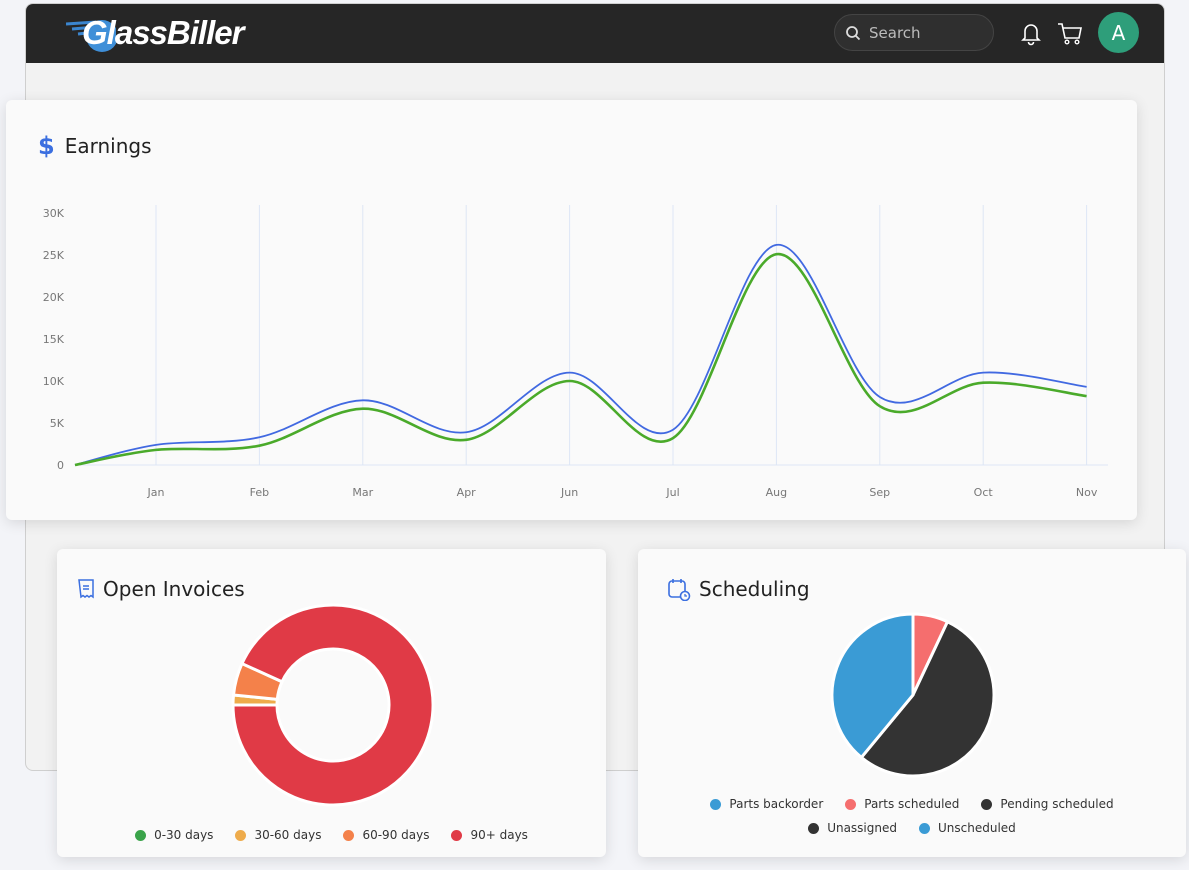 This screenshot has width=1189, height=870. I want to click on legend-item: 30-60 days, so click(278, 835).